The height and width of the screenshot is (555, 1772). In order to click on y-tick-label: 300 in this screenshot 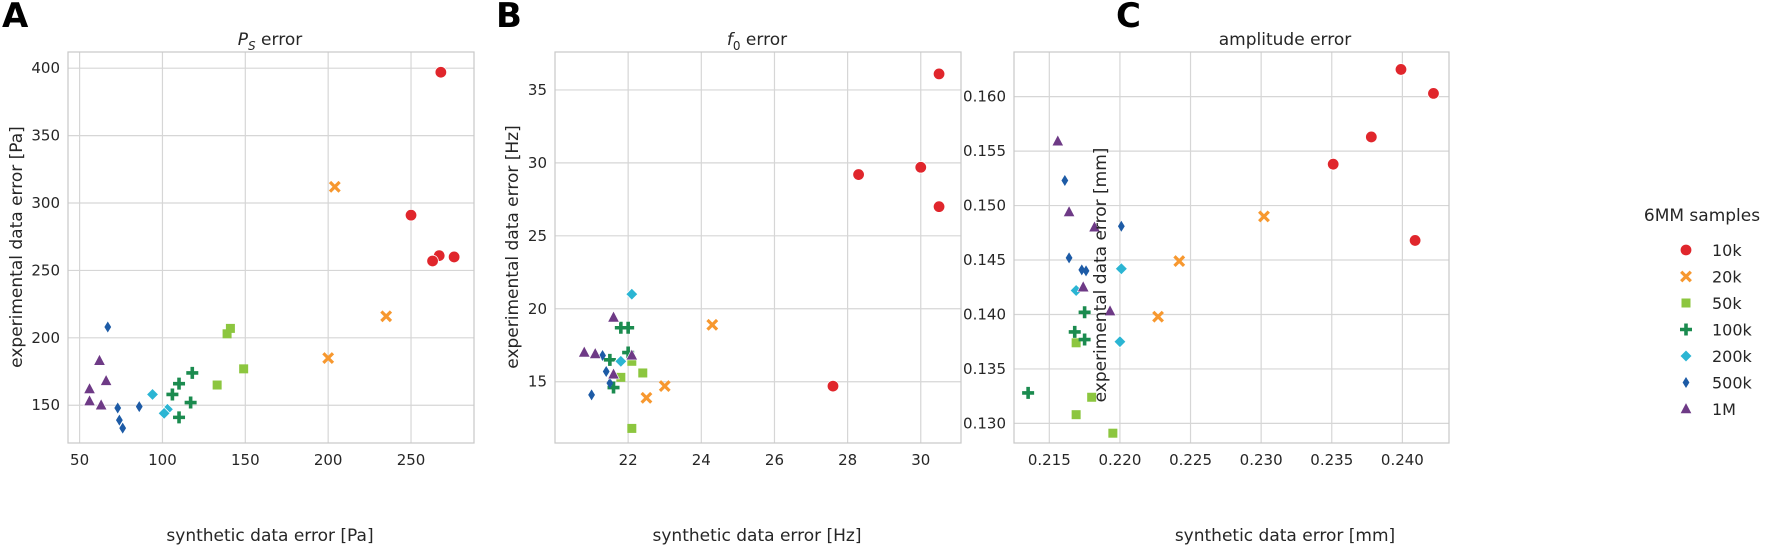, I will do `click(45, 203)`.